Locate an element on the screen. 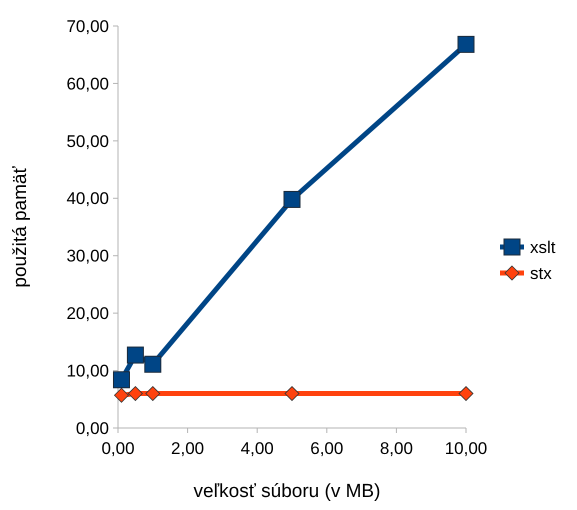 Image resolution: width=577 pixels, height=510 pixels. y-axis-title: použitá pamäť is located at coordinates (20, 227).